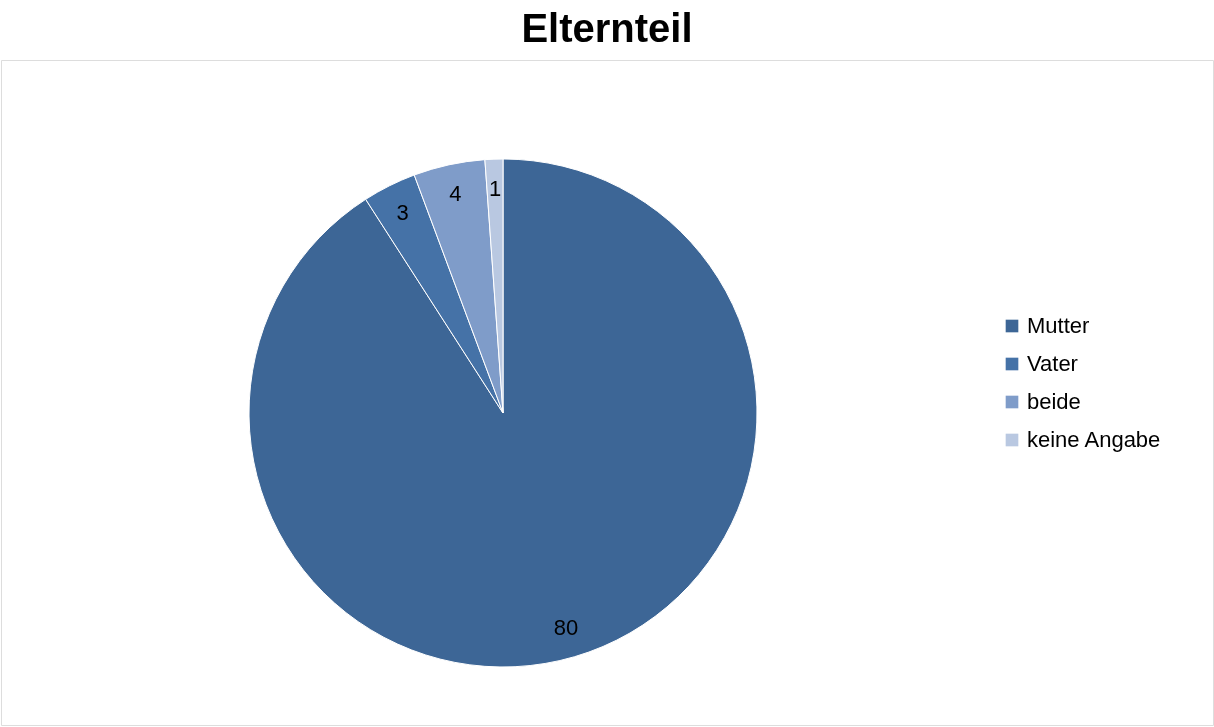 The width and height of the screenshot is (1214, 727). Describe the element at coordinates (607, 28) in the screenshot. I see `chart-title: Elternteil` at that location.